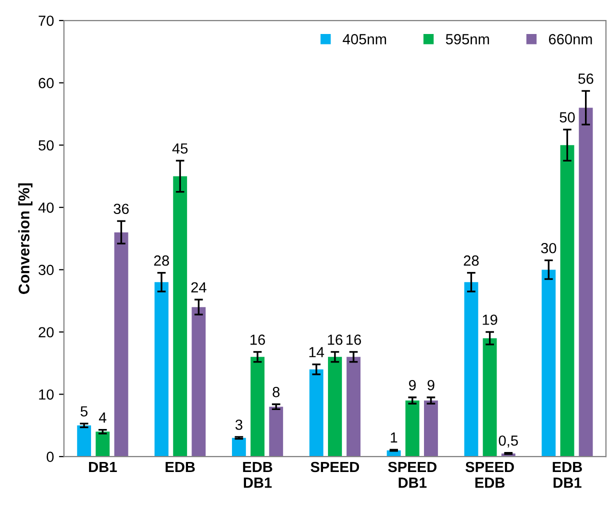 The image size is (609, 513). Describe the element at coordinates (46, 332) in the screenshot. I see `y-tick-label: 20` at that location.